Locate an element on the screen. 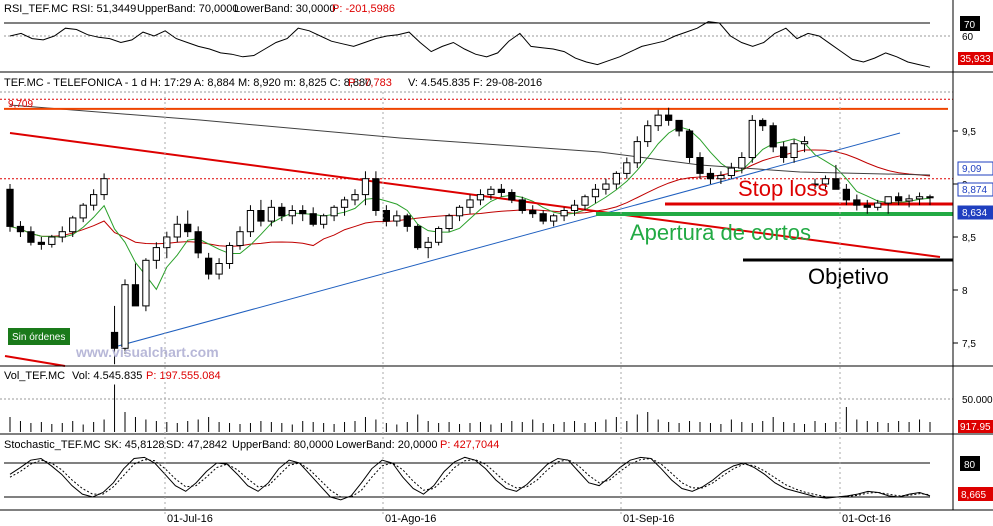 The width and height of the screenshot is (993, 526). stoch-tick-box is located at coordinates (970, 463).